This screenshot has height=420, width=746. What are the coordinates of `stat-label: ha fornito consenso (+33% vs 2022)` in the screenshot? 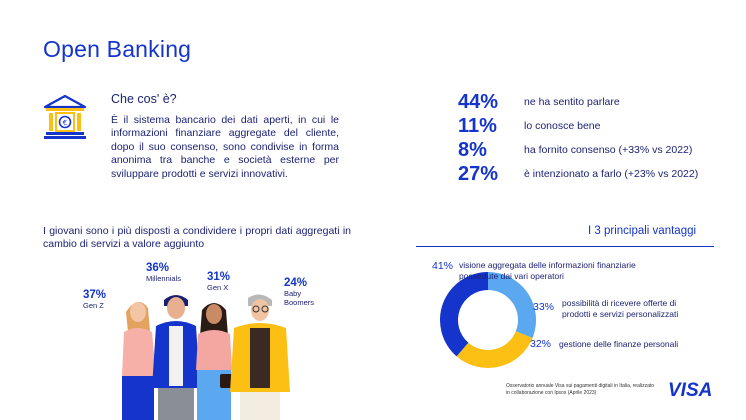 It's located at (608, 150).